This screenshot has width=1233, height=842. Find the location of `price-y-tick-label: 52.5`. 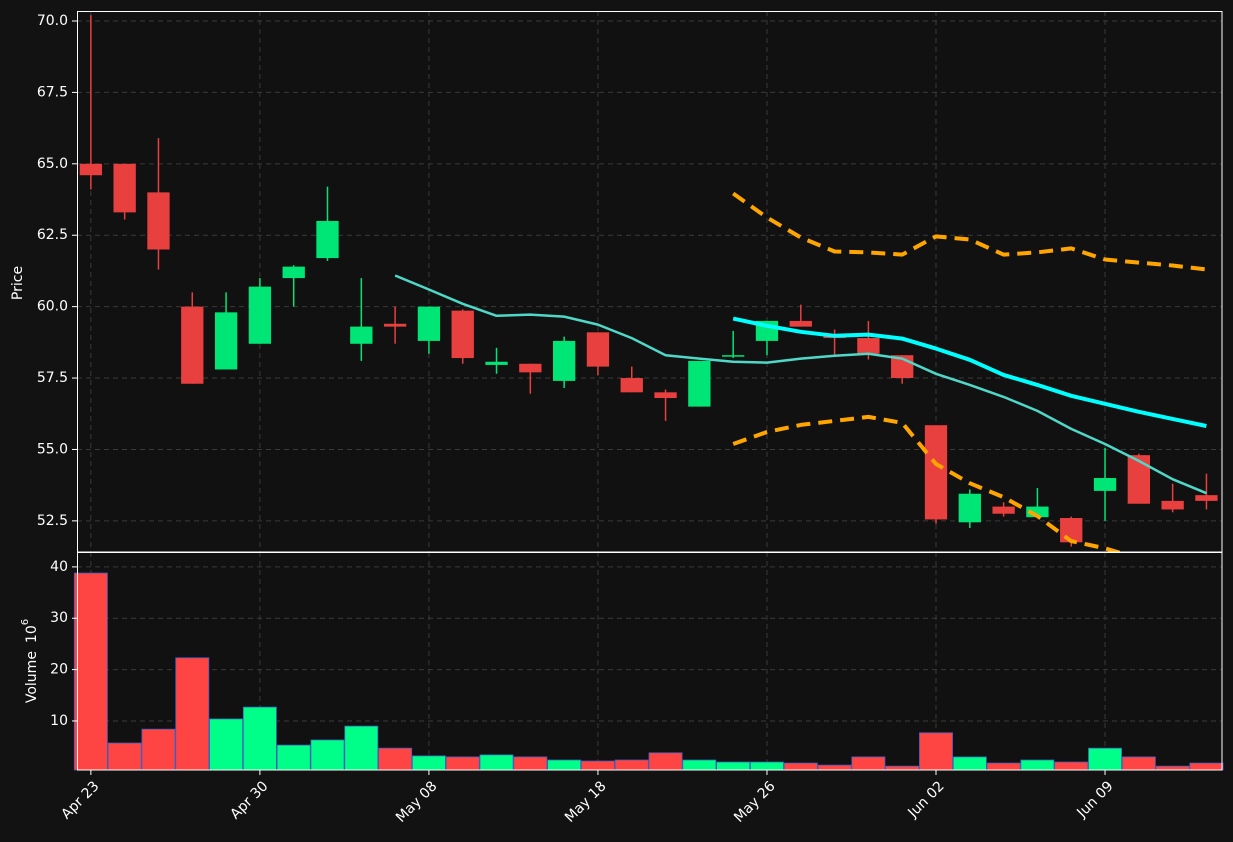

price-y-tick-label: 52.5 is located at coordinates (52, 521).